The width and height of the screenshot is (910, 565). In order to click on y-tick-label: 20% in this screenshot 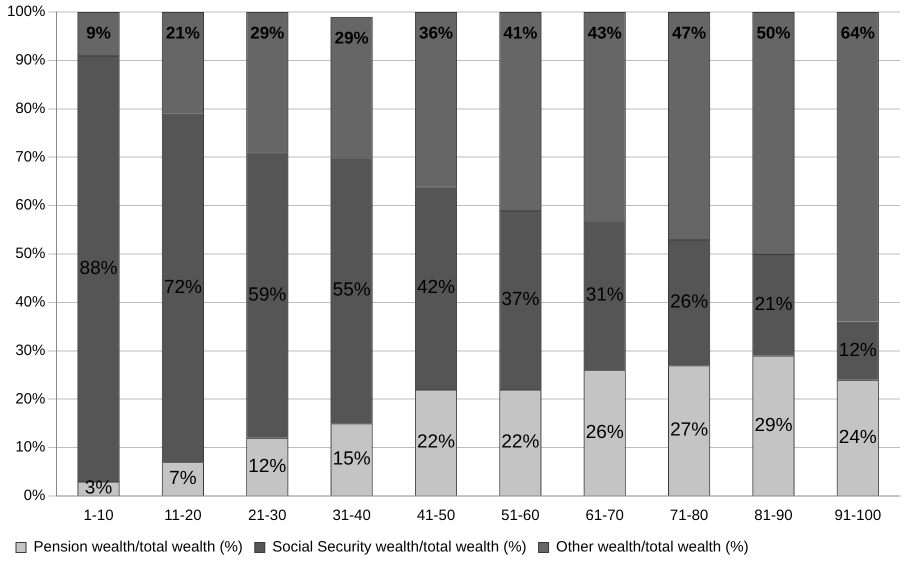, I will do `click(30, 399)`.